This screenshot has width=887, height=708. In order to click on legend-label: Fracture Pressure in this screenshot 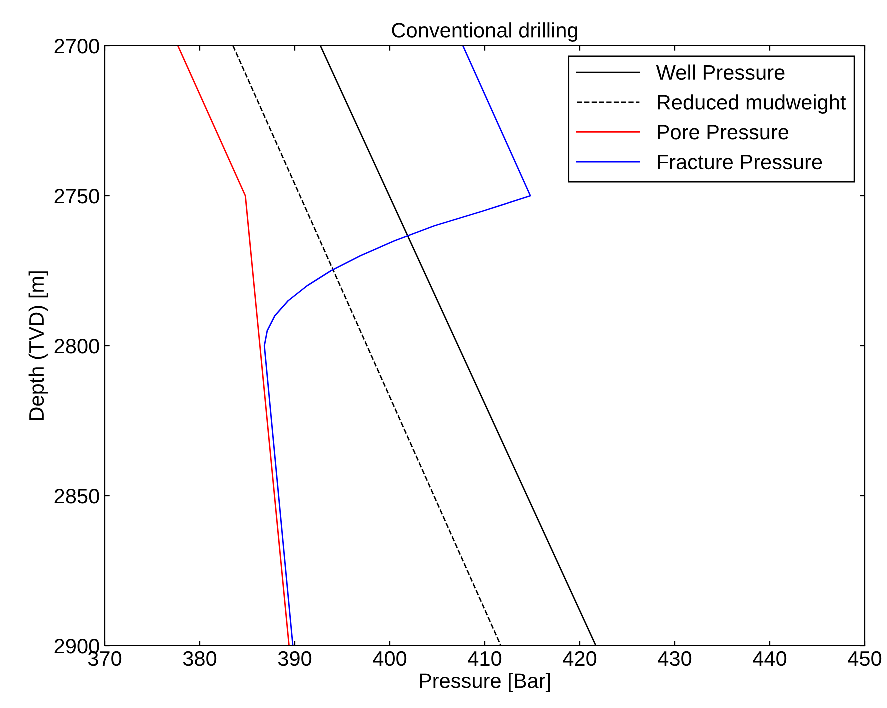, I will do `click(740, 162)`.